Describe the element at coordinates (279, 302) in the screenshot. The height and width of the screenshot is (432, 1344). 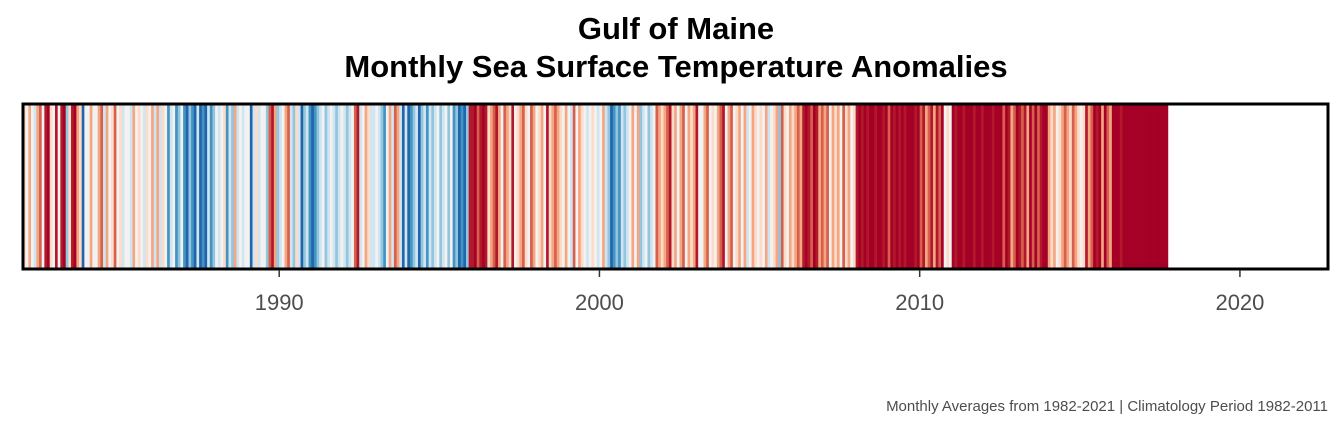
I see `x-tick-label: 1990` at that location.